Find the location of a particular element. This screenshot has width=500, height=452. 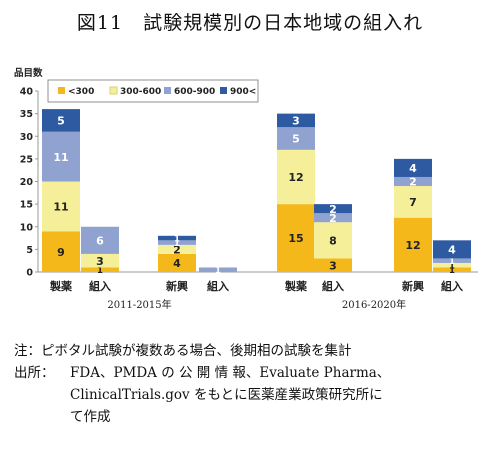

chart-title: 図11 試験規模別の日本地域の組入れ is located at coordinates (250, 23).